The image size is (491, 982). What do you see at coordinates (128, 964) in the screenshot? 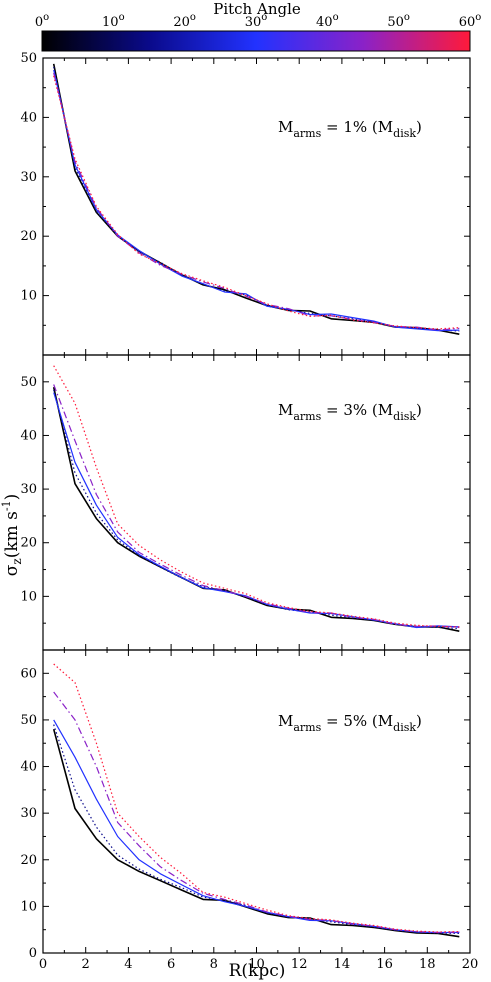
I see `x-tick-label: 4` at bounding box center [128, 964].